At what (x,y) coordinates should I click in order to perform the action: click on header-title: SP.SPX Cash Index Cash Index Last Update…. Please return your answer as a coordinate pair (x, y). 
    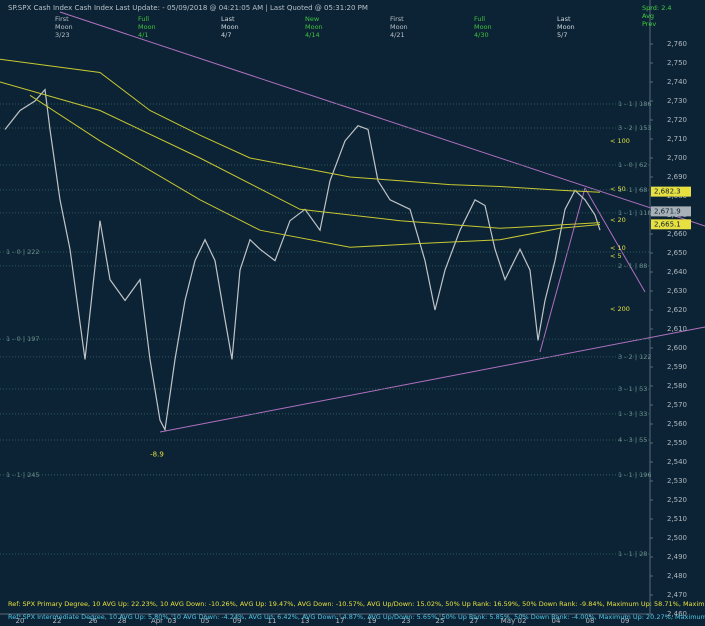
    Looking at the image, I should click on (188, 8).